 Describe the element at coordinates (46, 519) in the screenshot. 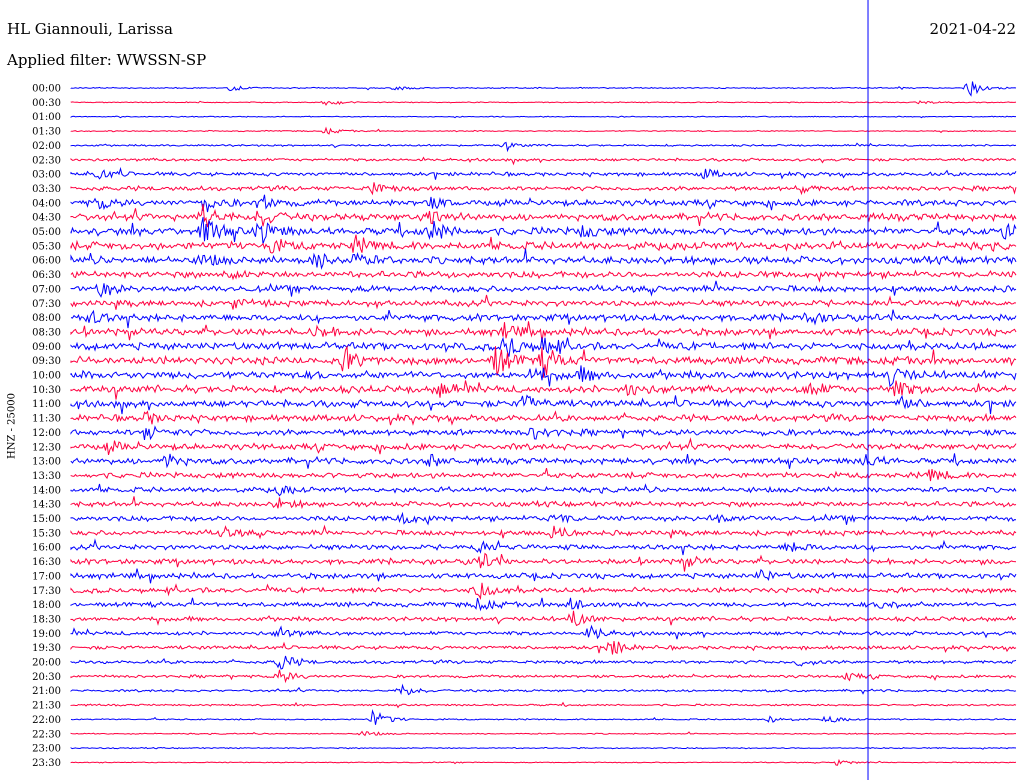

I see `row-label: 15:00` at that location.